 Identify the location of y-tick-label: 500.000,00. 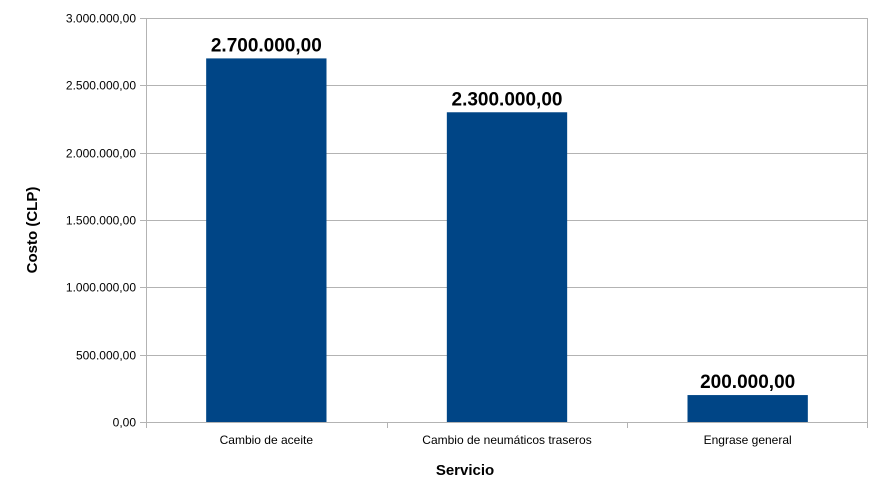
(106, 356).